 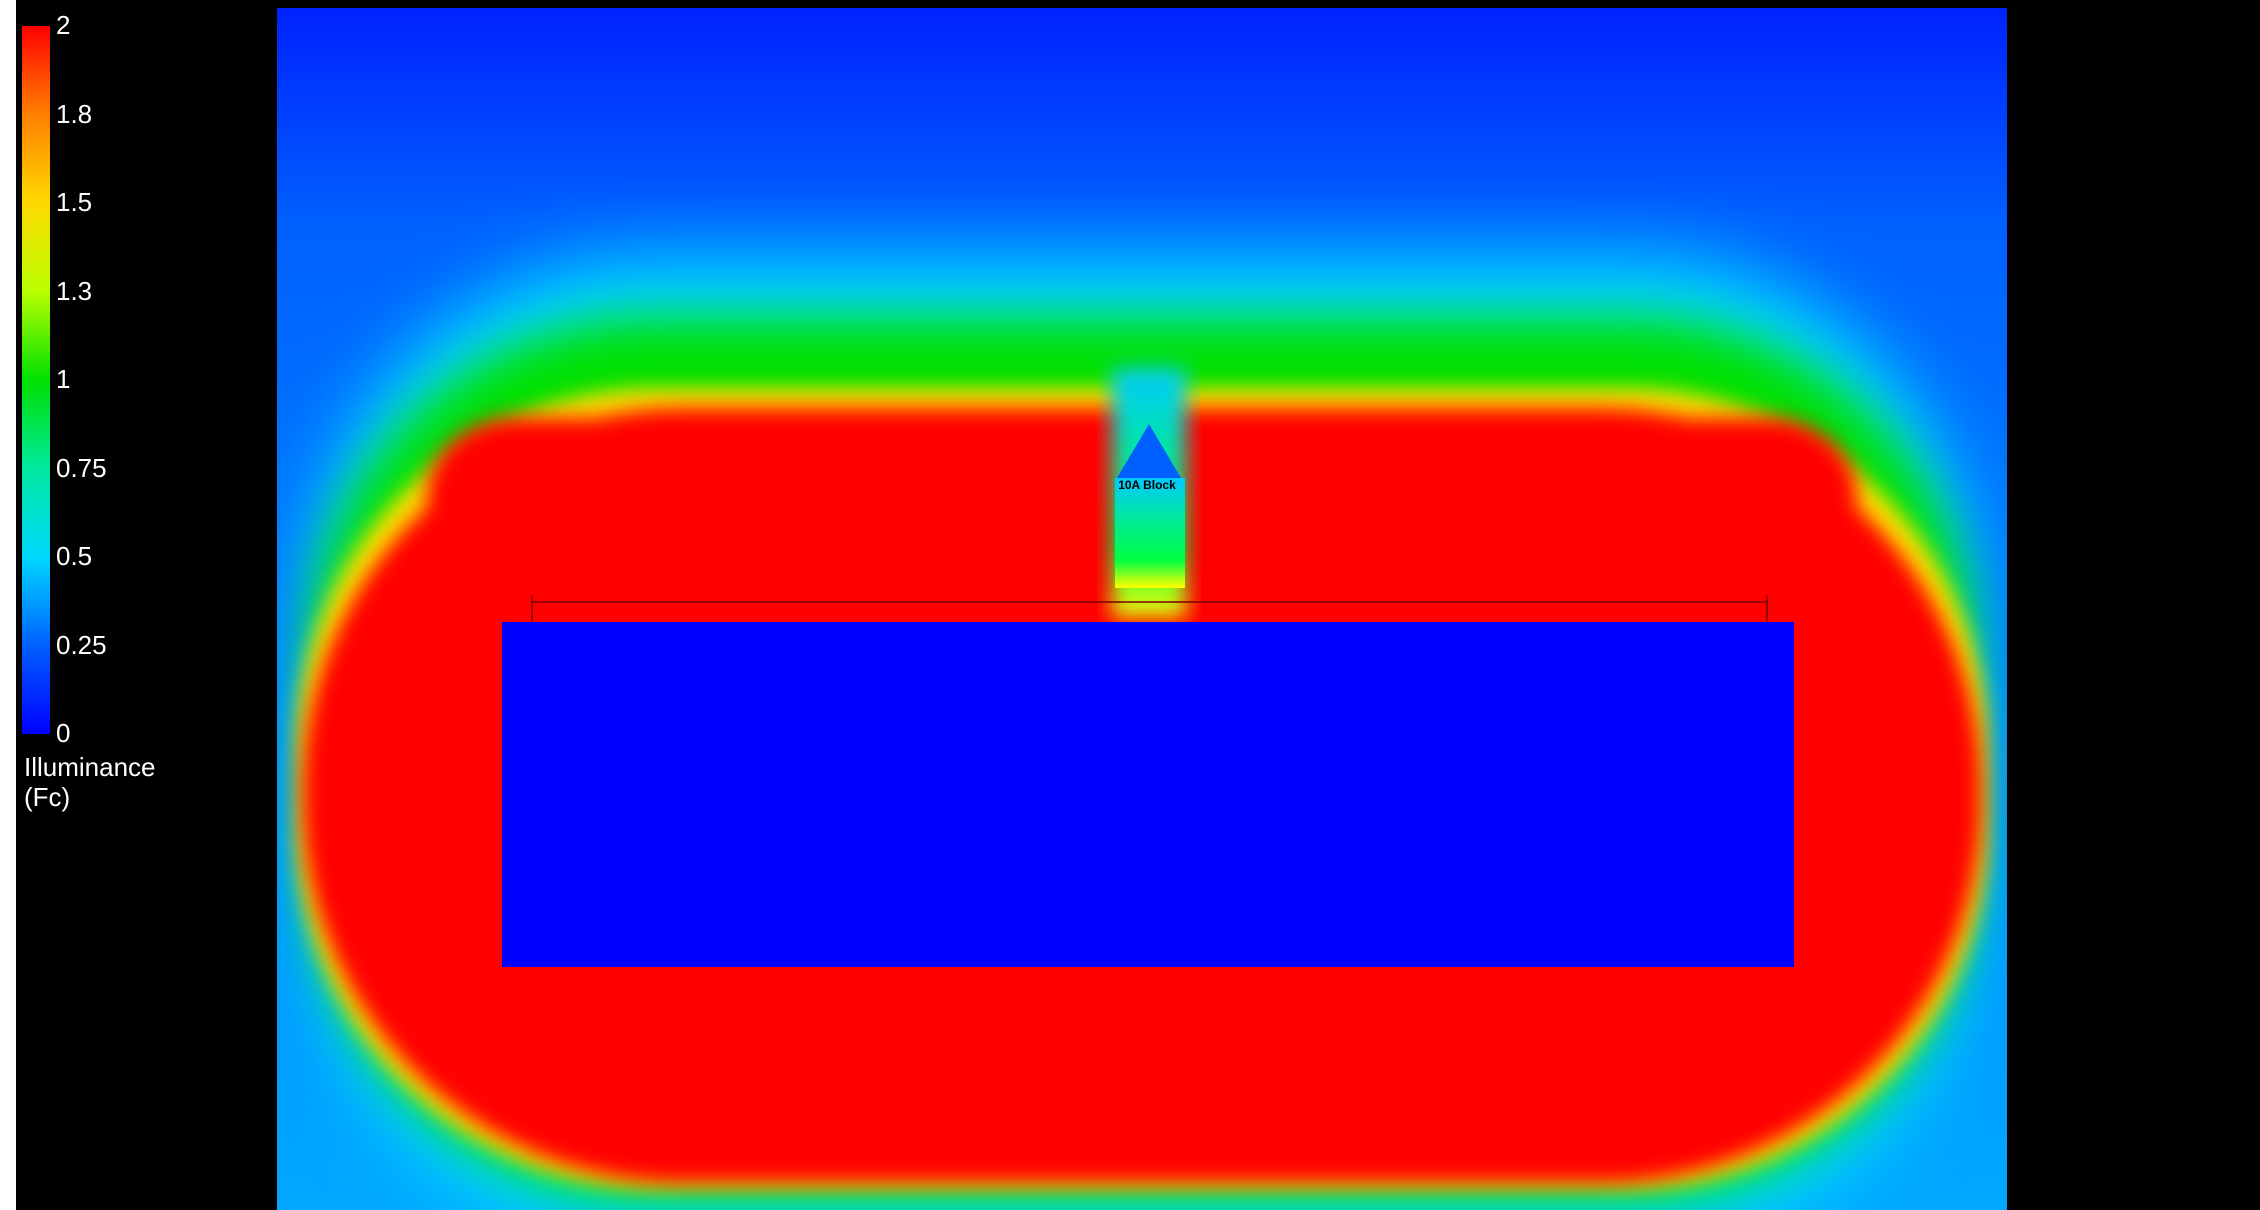 What do you see at coordinates (81, 644) in the screenshot?
I see `colorbar-tick-label: 0.25` at bounding box center [81, 644].